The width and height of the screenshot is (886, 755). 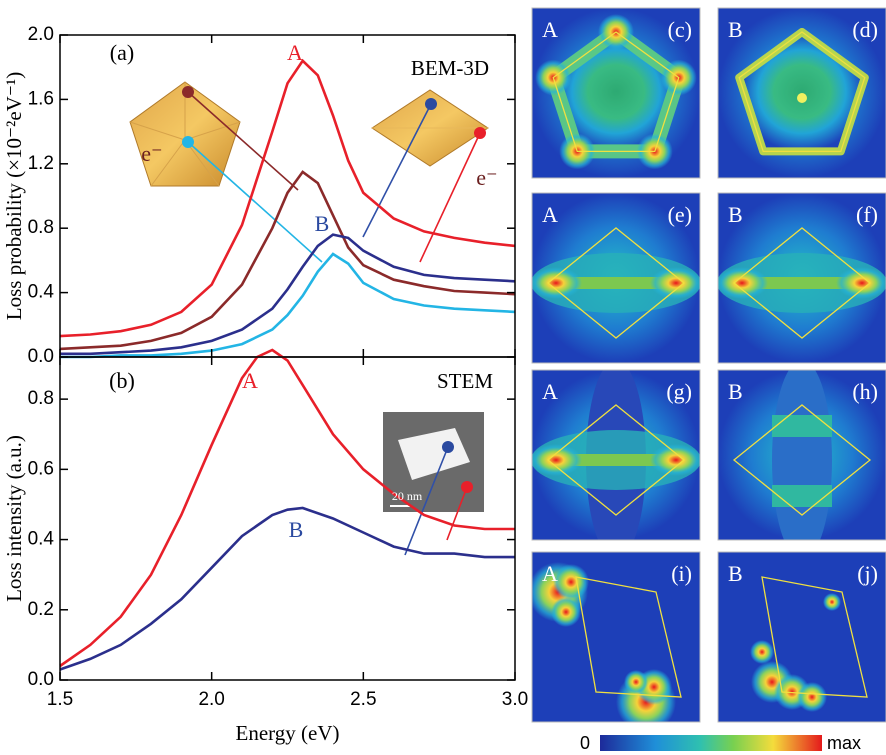 What do you see at coordinates (681, 573) in the screenshot?
I see `panel-label: (i)` at bounding box center [681, 573].